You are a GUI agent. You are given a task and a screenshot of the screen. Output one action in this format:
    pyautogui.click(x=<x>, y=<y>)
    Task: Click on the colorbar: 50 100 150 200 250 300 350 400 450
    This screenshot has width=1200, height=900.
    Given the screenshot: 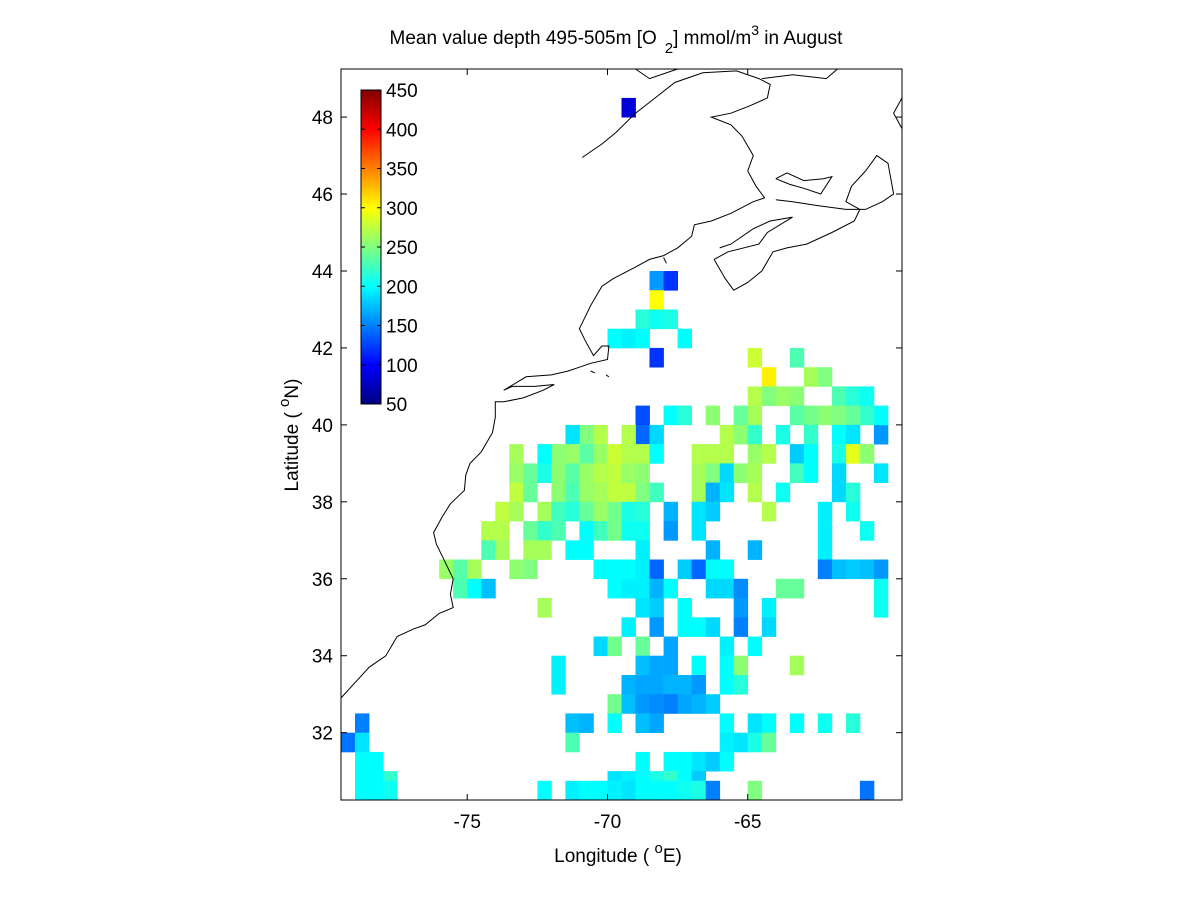 What is the action you would take?
    pyautogui.click(x=389, y=248)
    